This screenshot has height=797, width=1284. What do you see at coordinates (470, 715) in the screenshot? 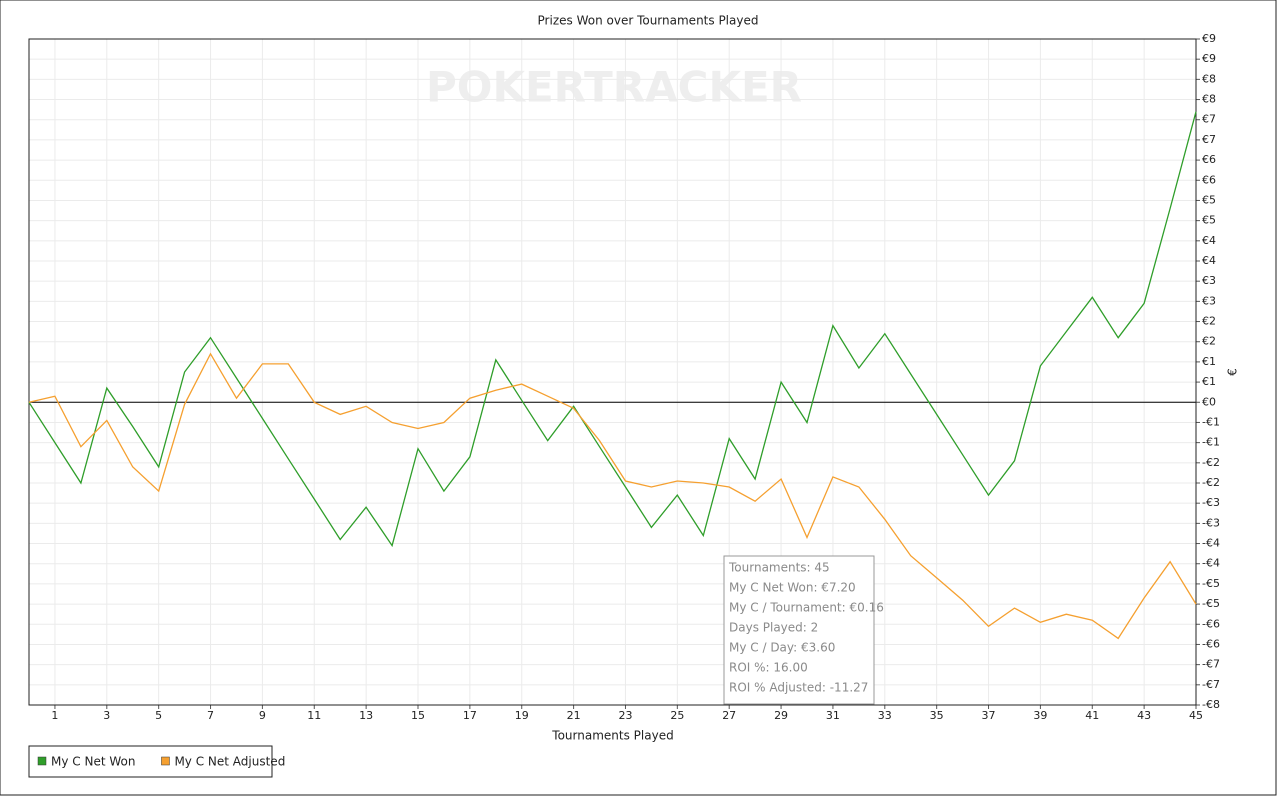
I see `x-tick-label: 17` at bounding box center [470, 715].